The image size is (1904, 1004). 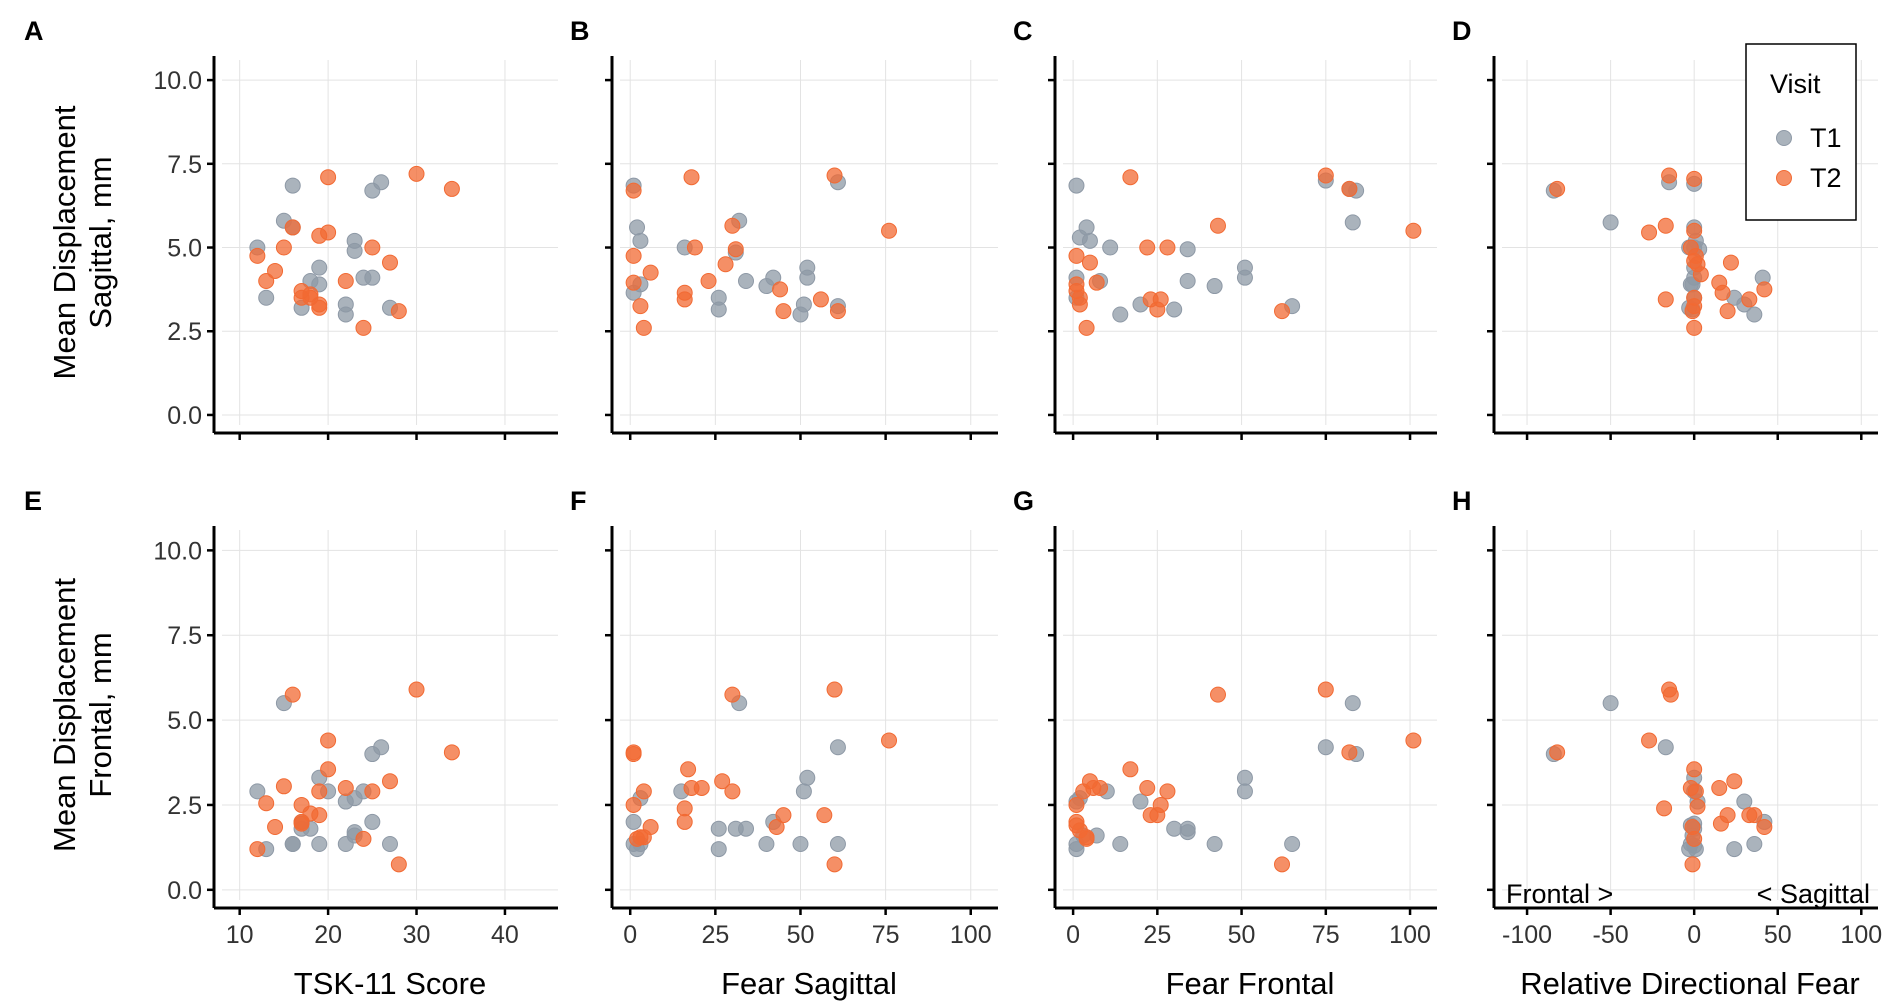 What do you see at coordinates (1250, 983) in the screenshot?
I see `x-axis-title: Fear Frontal` at bounding box center [1250, 983].